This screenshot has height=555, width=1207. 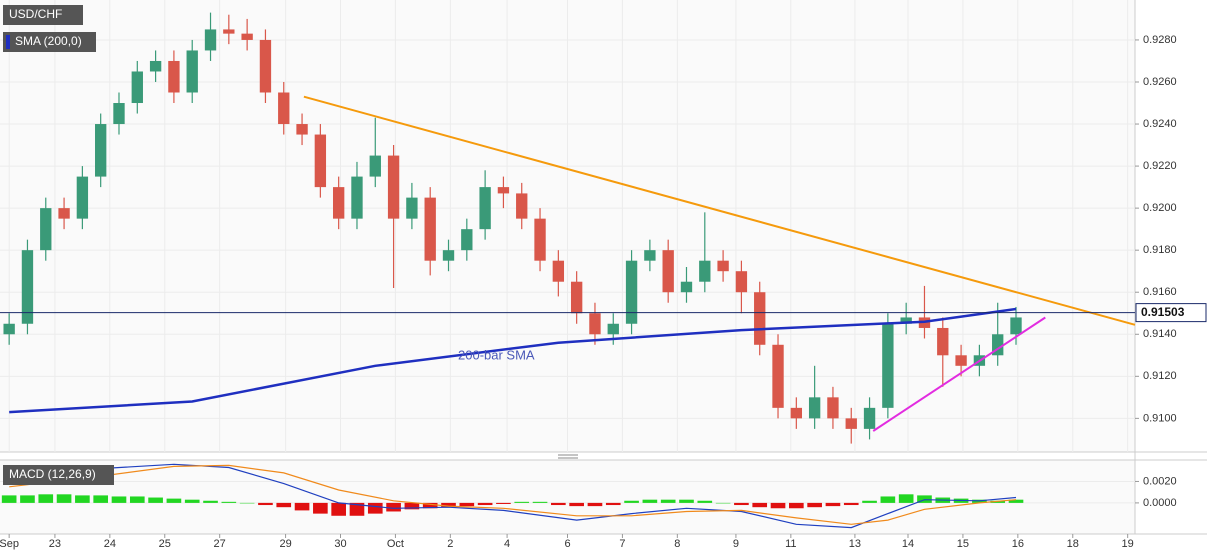 I want to click on x-tick-label: 18, so click(x=1073, y=544).